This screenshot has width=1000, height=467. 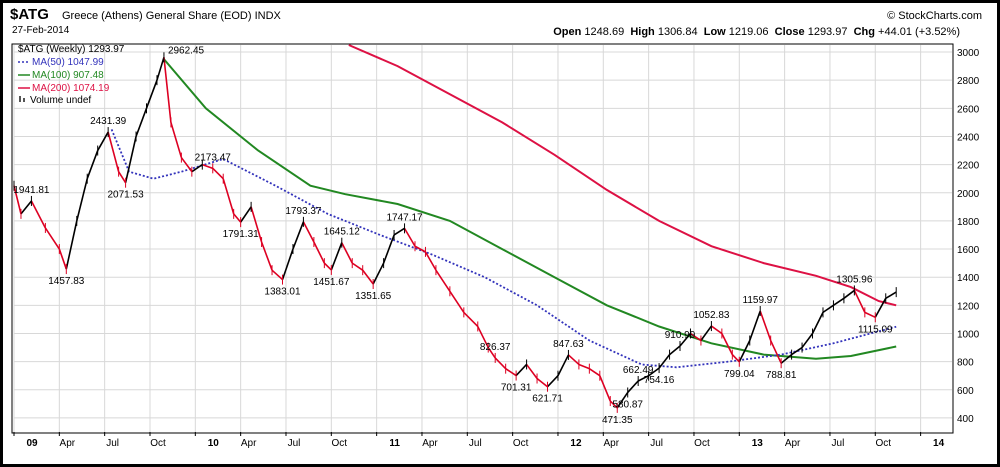 I want to click on annotation-19: 662.49, so click(x=638, y=370).